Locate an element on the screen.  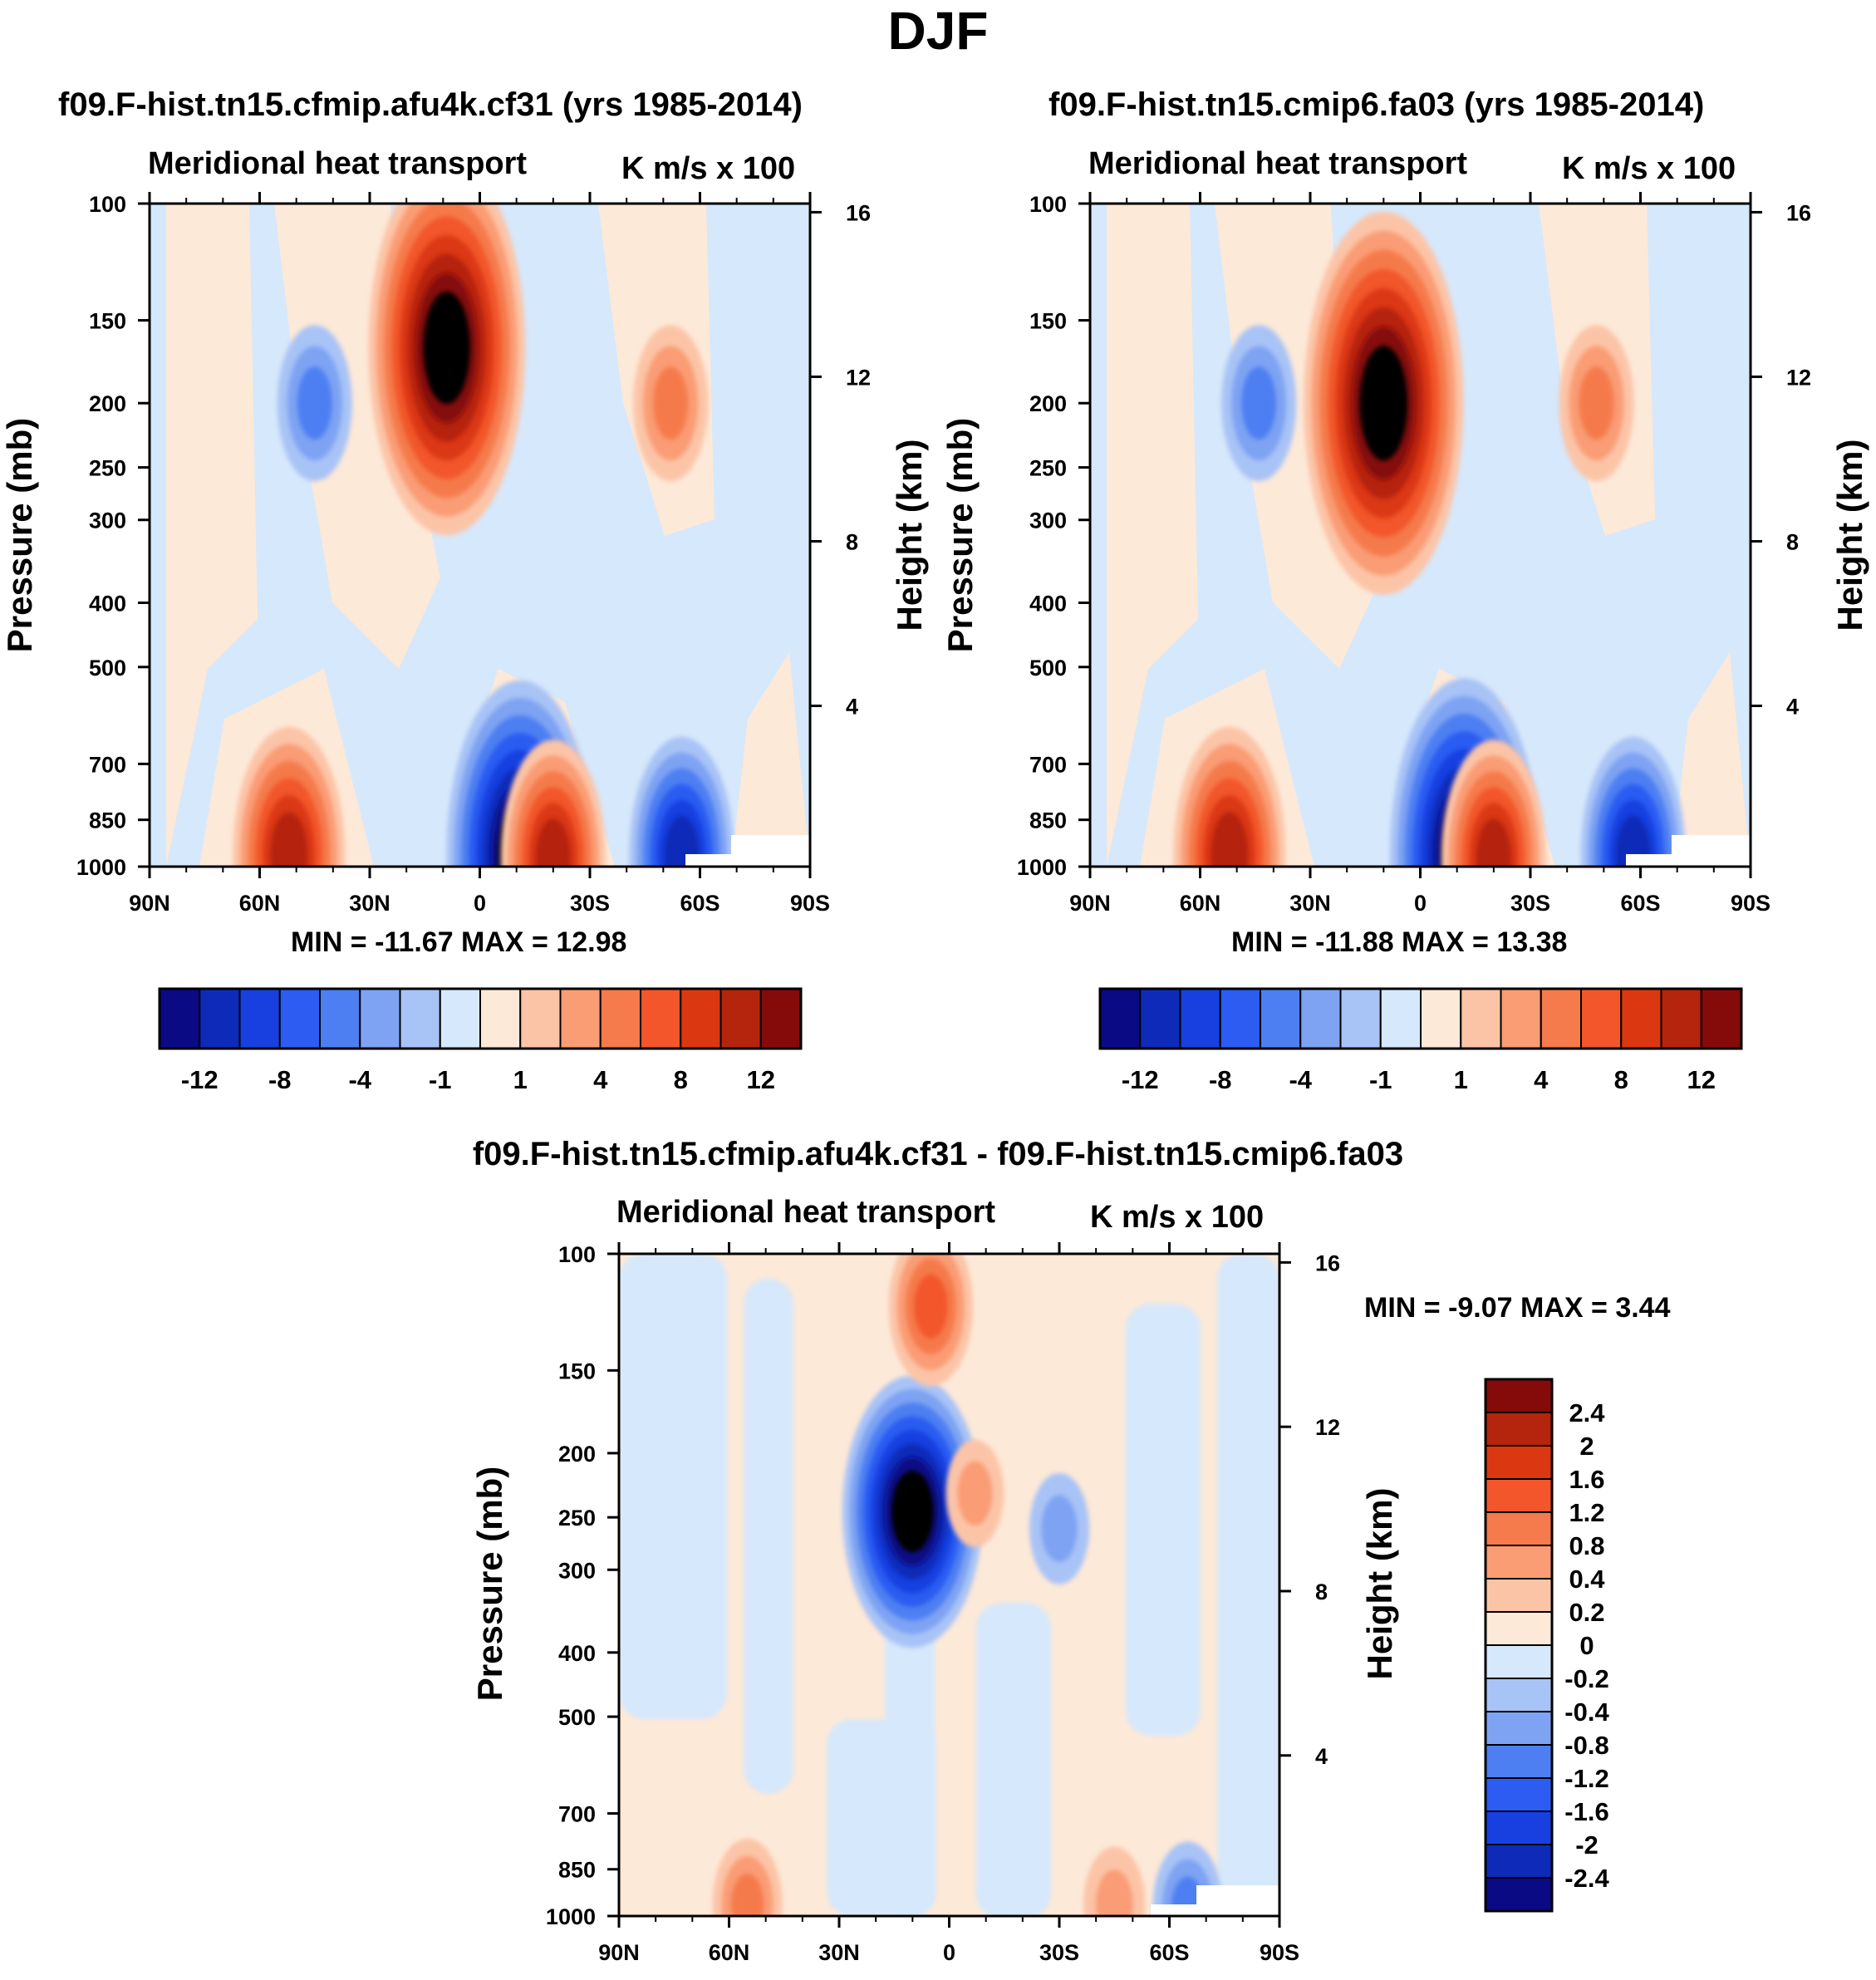
colorbar-label-right-2: -4 is located at coordinates (1300, 1079).